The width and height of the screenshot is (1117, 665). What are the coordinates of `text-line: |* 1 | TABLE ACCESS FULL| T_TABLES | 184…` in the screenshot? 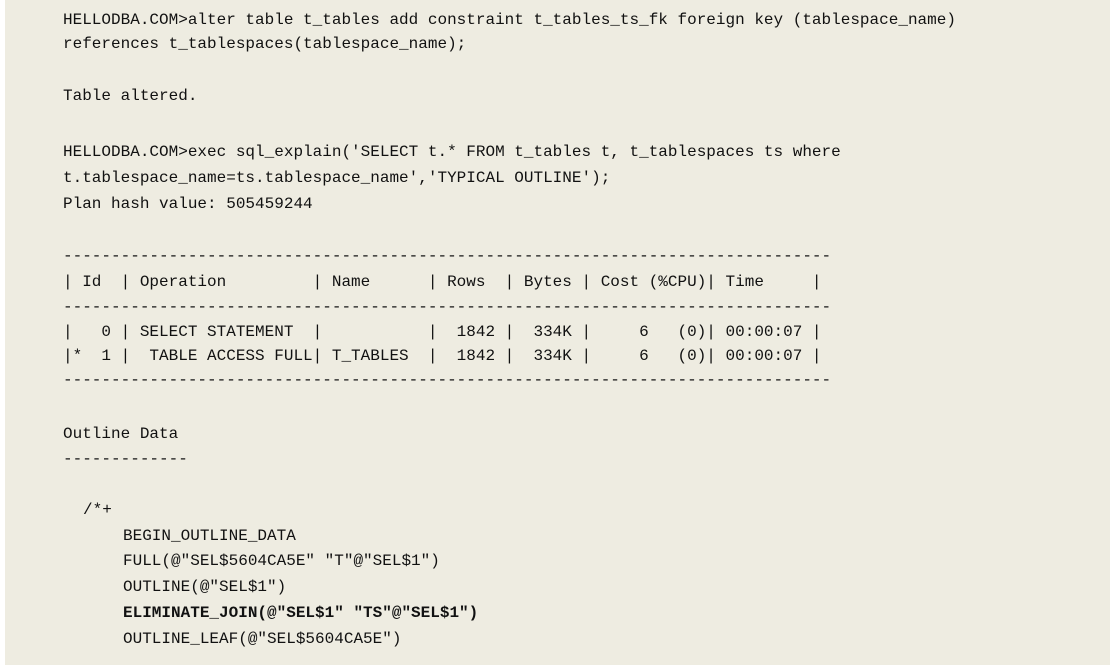 It's located at (442, 356).